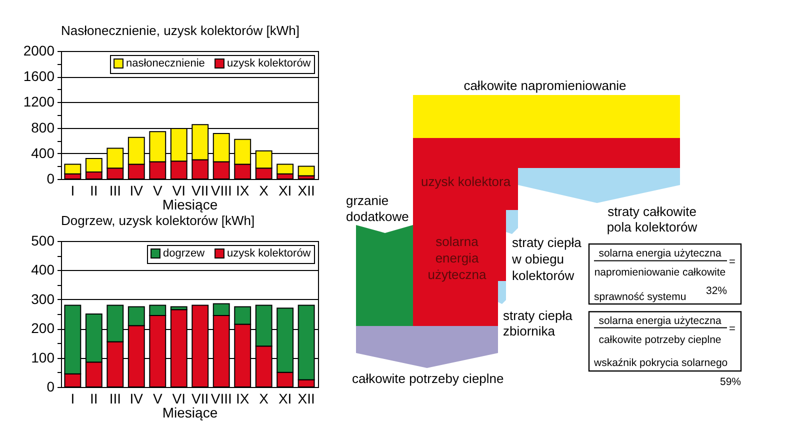 This screenshot has width=788, height=434. I want to click on legend-label: nasłonecznienie, so click(165, 64).